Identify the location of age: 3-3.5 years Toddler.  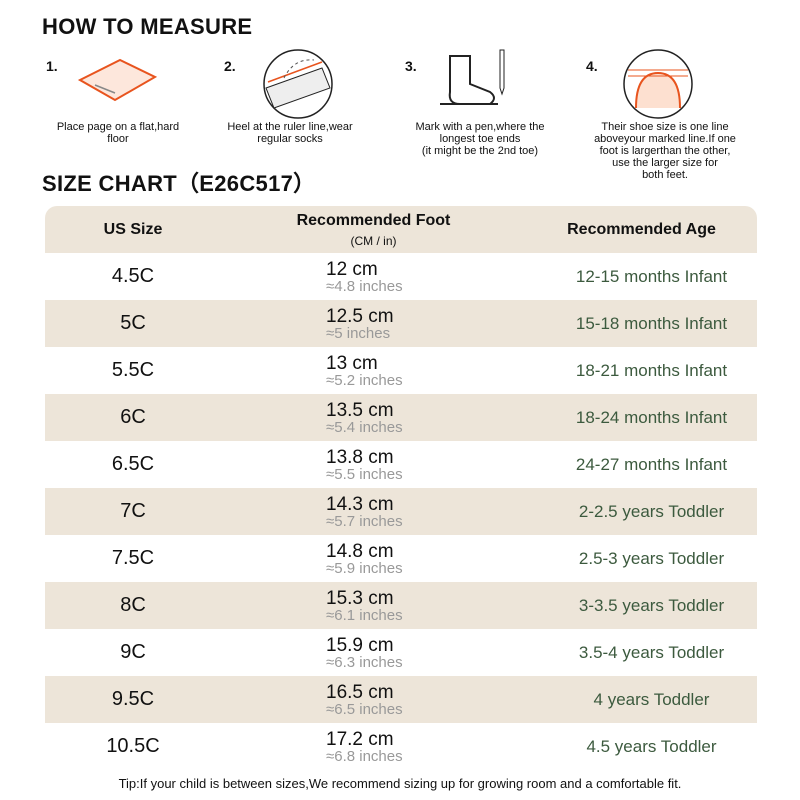
(651, 605).